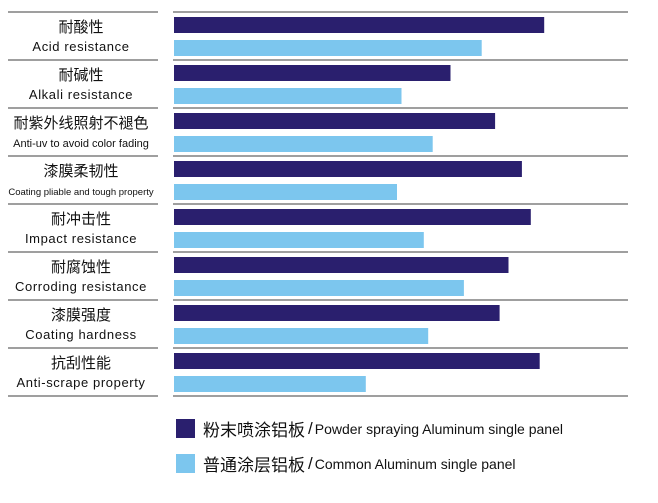 The width and height of the screenshot is (658, 503). What do you see at coordinates (185, 463) in the screenshot?
I see `legend-swatch-common` at bounding box center [185, 463].